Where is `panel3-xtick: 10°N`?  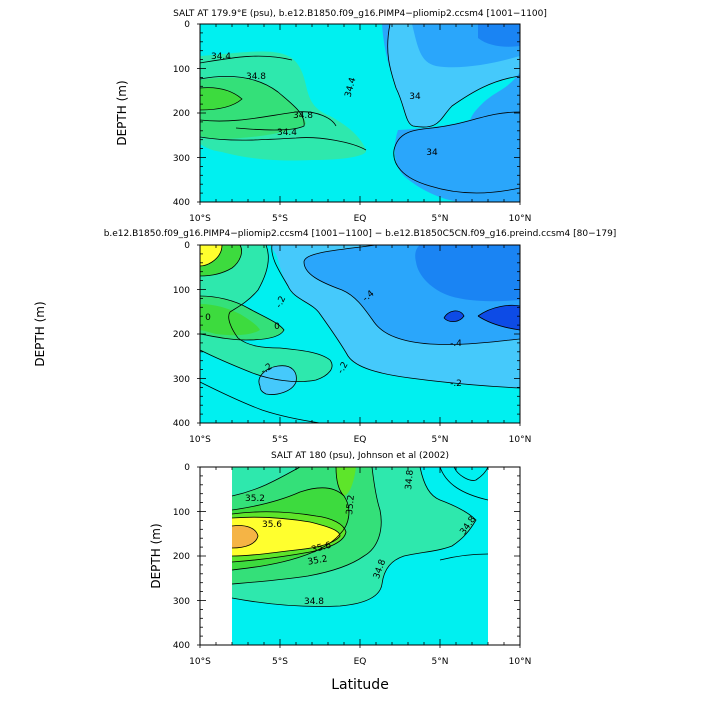 panel3-xtick: 10°N is located at coordinates (520, 662).